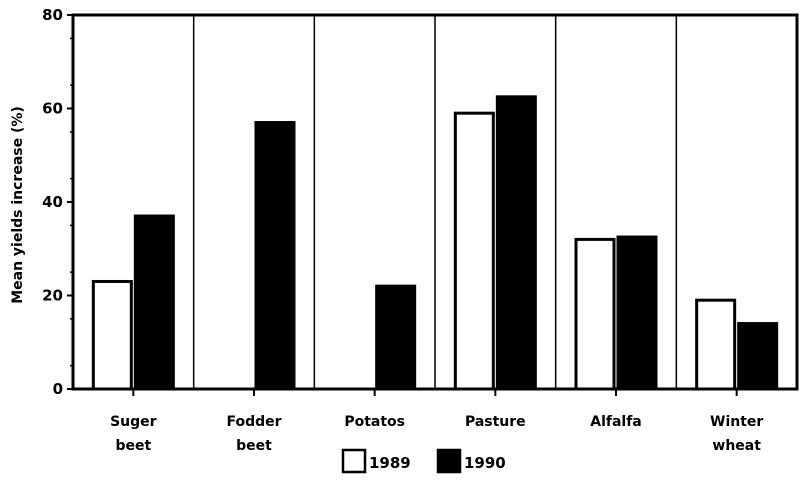 This screenshot has height=481, width=800. Describe the element at coordinates (390, 463) in the screenshot. I see `legend-label-1989: 1989` at that location.